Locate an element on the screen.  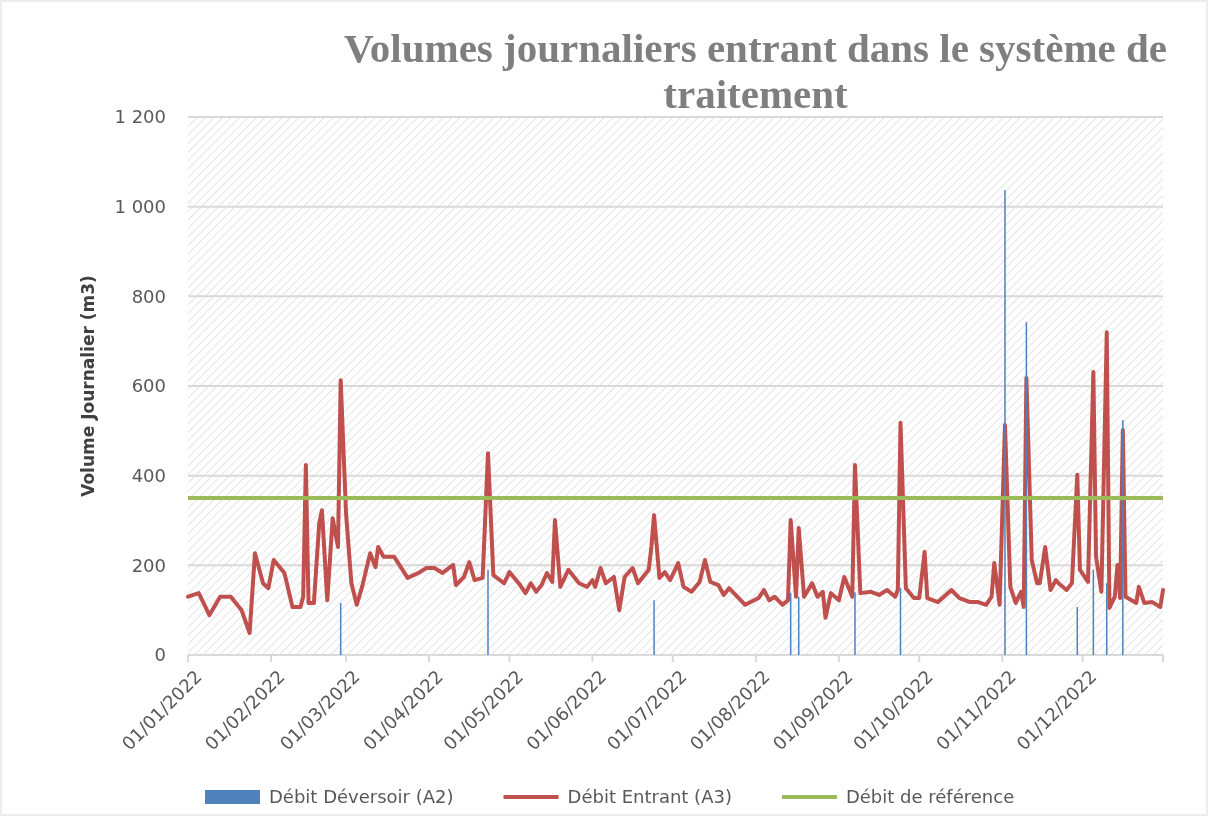
legend-label: Débit Déversoir (A2) is located at coordinates (361, 797).